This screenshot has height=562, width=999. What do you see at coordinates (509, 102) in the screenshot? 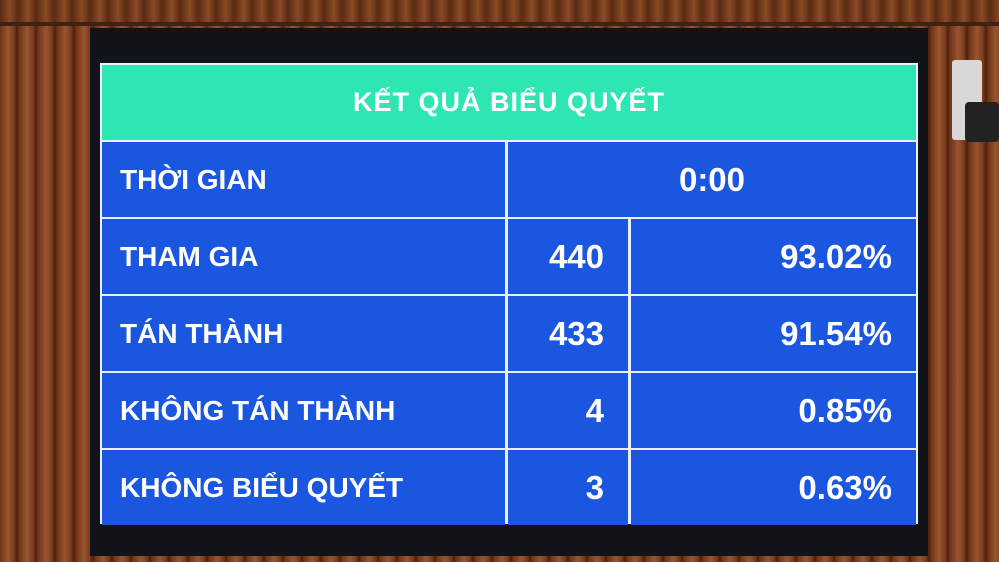
I see `board-title: KẾT QUẢ BIỂU QUYẾT` at bounding box center [509, 102].